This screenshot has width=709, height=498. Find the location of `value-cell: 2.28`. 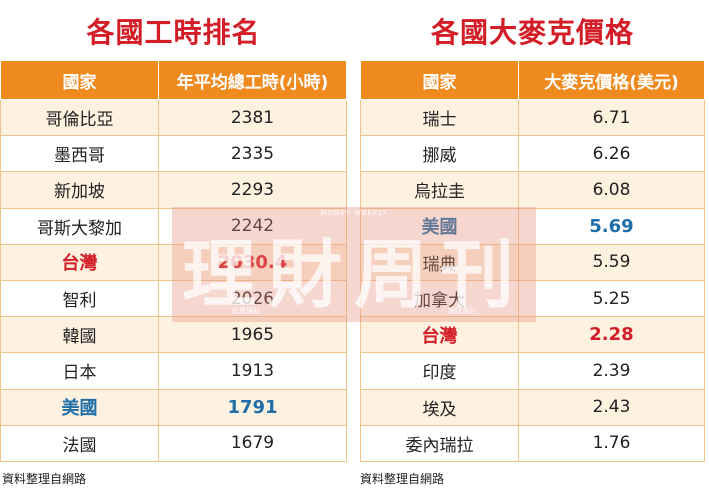

value-cell: 2.28 is located at coordinates (611, 335).